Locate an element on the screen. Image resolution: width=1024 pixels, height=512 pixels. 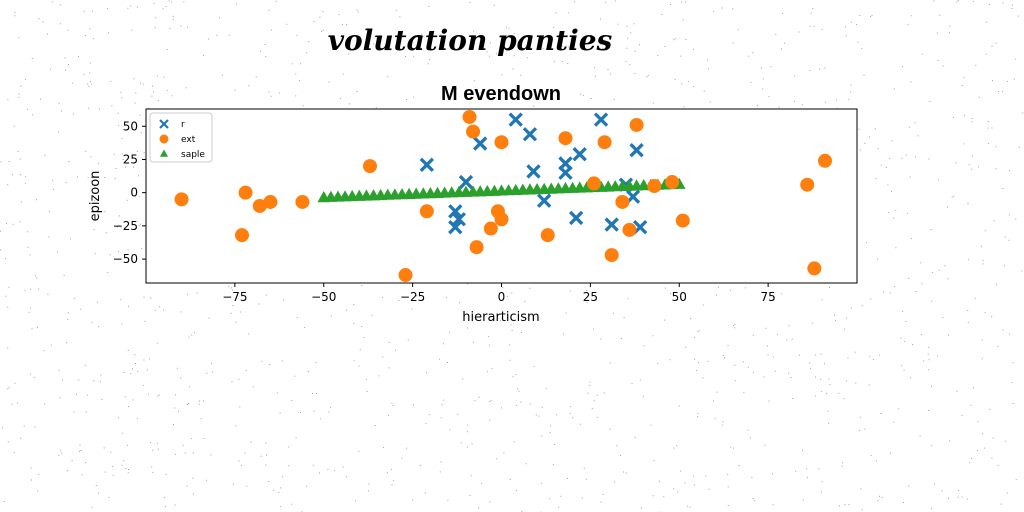
chart-title: M evendown is located at coordinates (501, 94).